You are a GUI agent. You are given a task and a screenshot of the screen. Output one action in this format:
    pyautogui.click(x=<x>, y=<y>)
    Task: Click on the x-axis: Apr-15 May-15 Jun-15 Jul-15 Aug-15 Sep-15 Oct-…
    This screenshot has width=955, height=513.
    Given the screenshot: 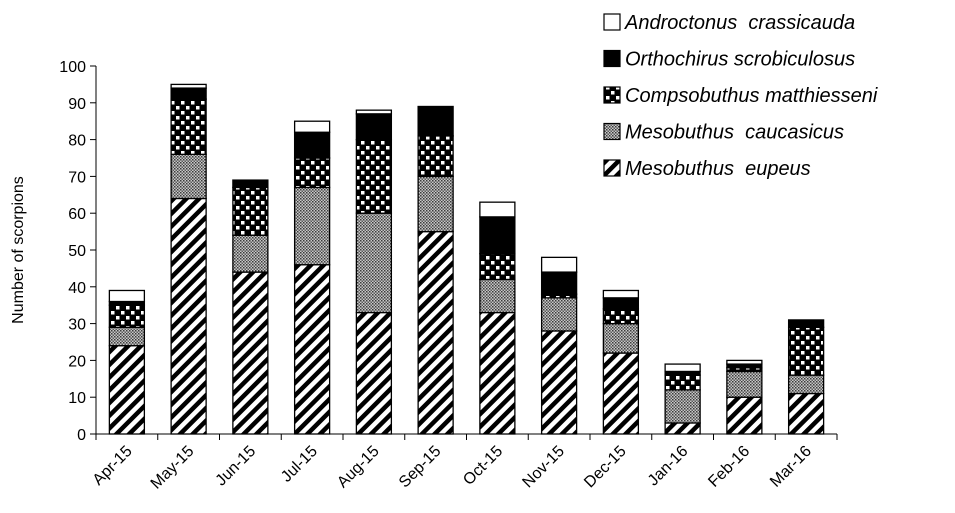 What is the action you would take?
    pyautogui.click(x=464, y=463)
    